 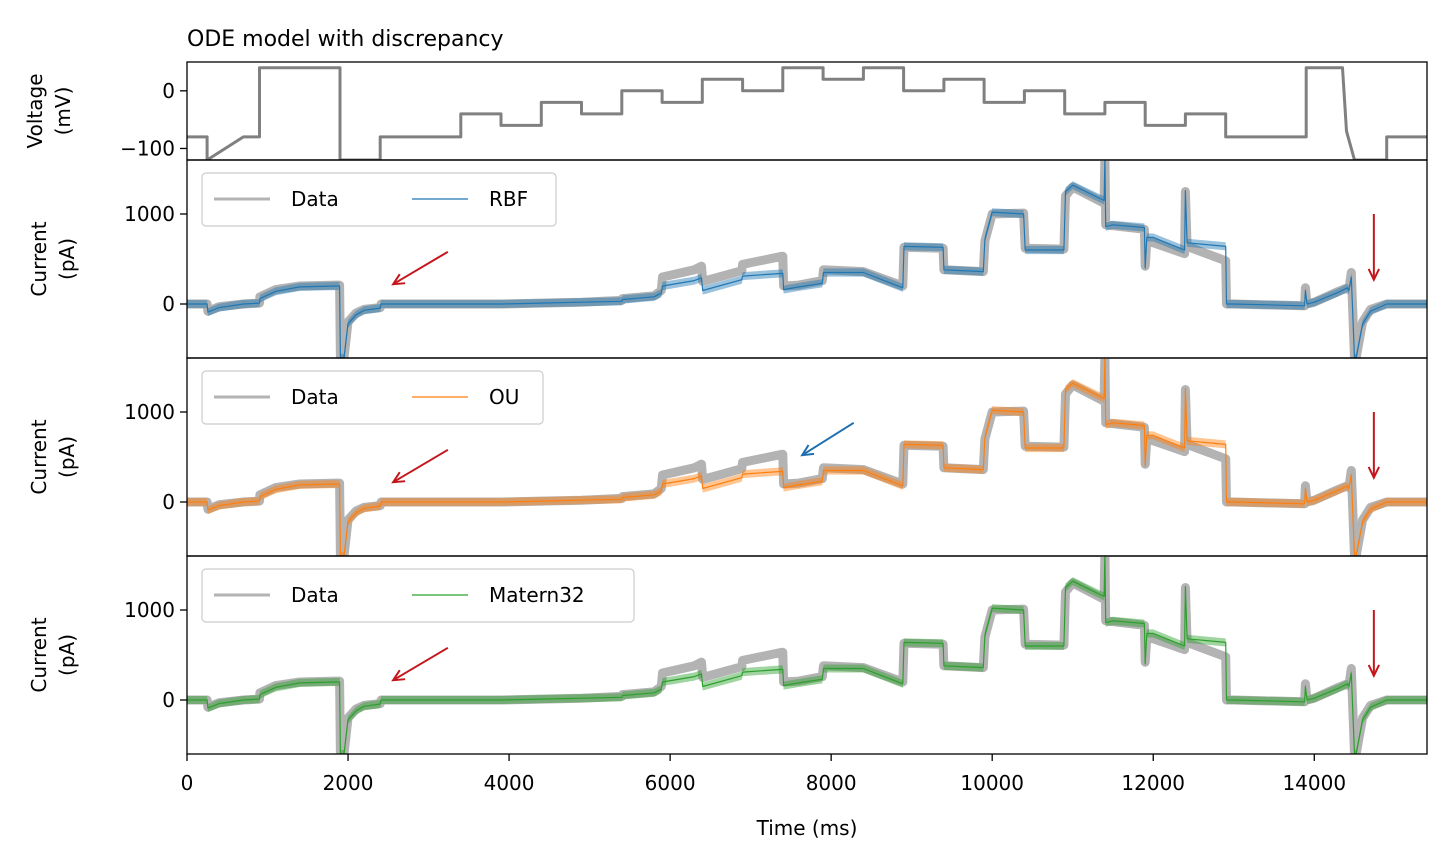 What do you see at coordinates (763, 774) in the screenshot?
I see `x-axis: 0 2000 4000 6000 8000 10000 12000 14000` at bounding box center [763, 774].